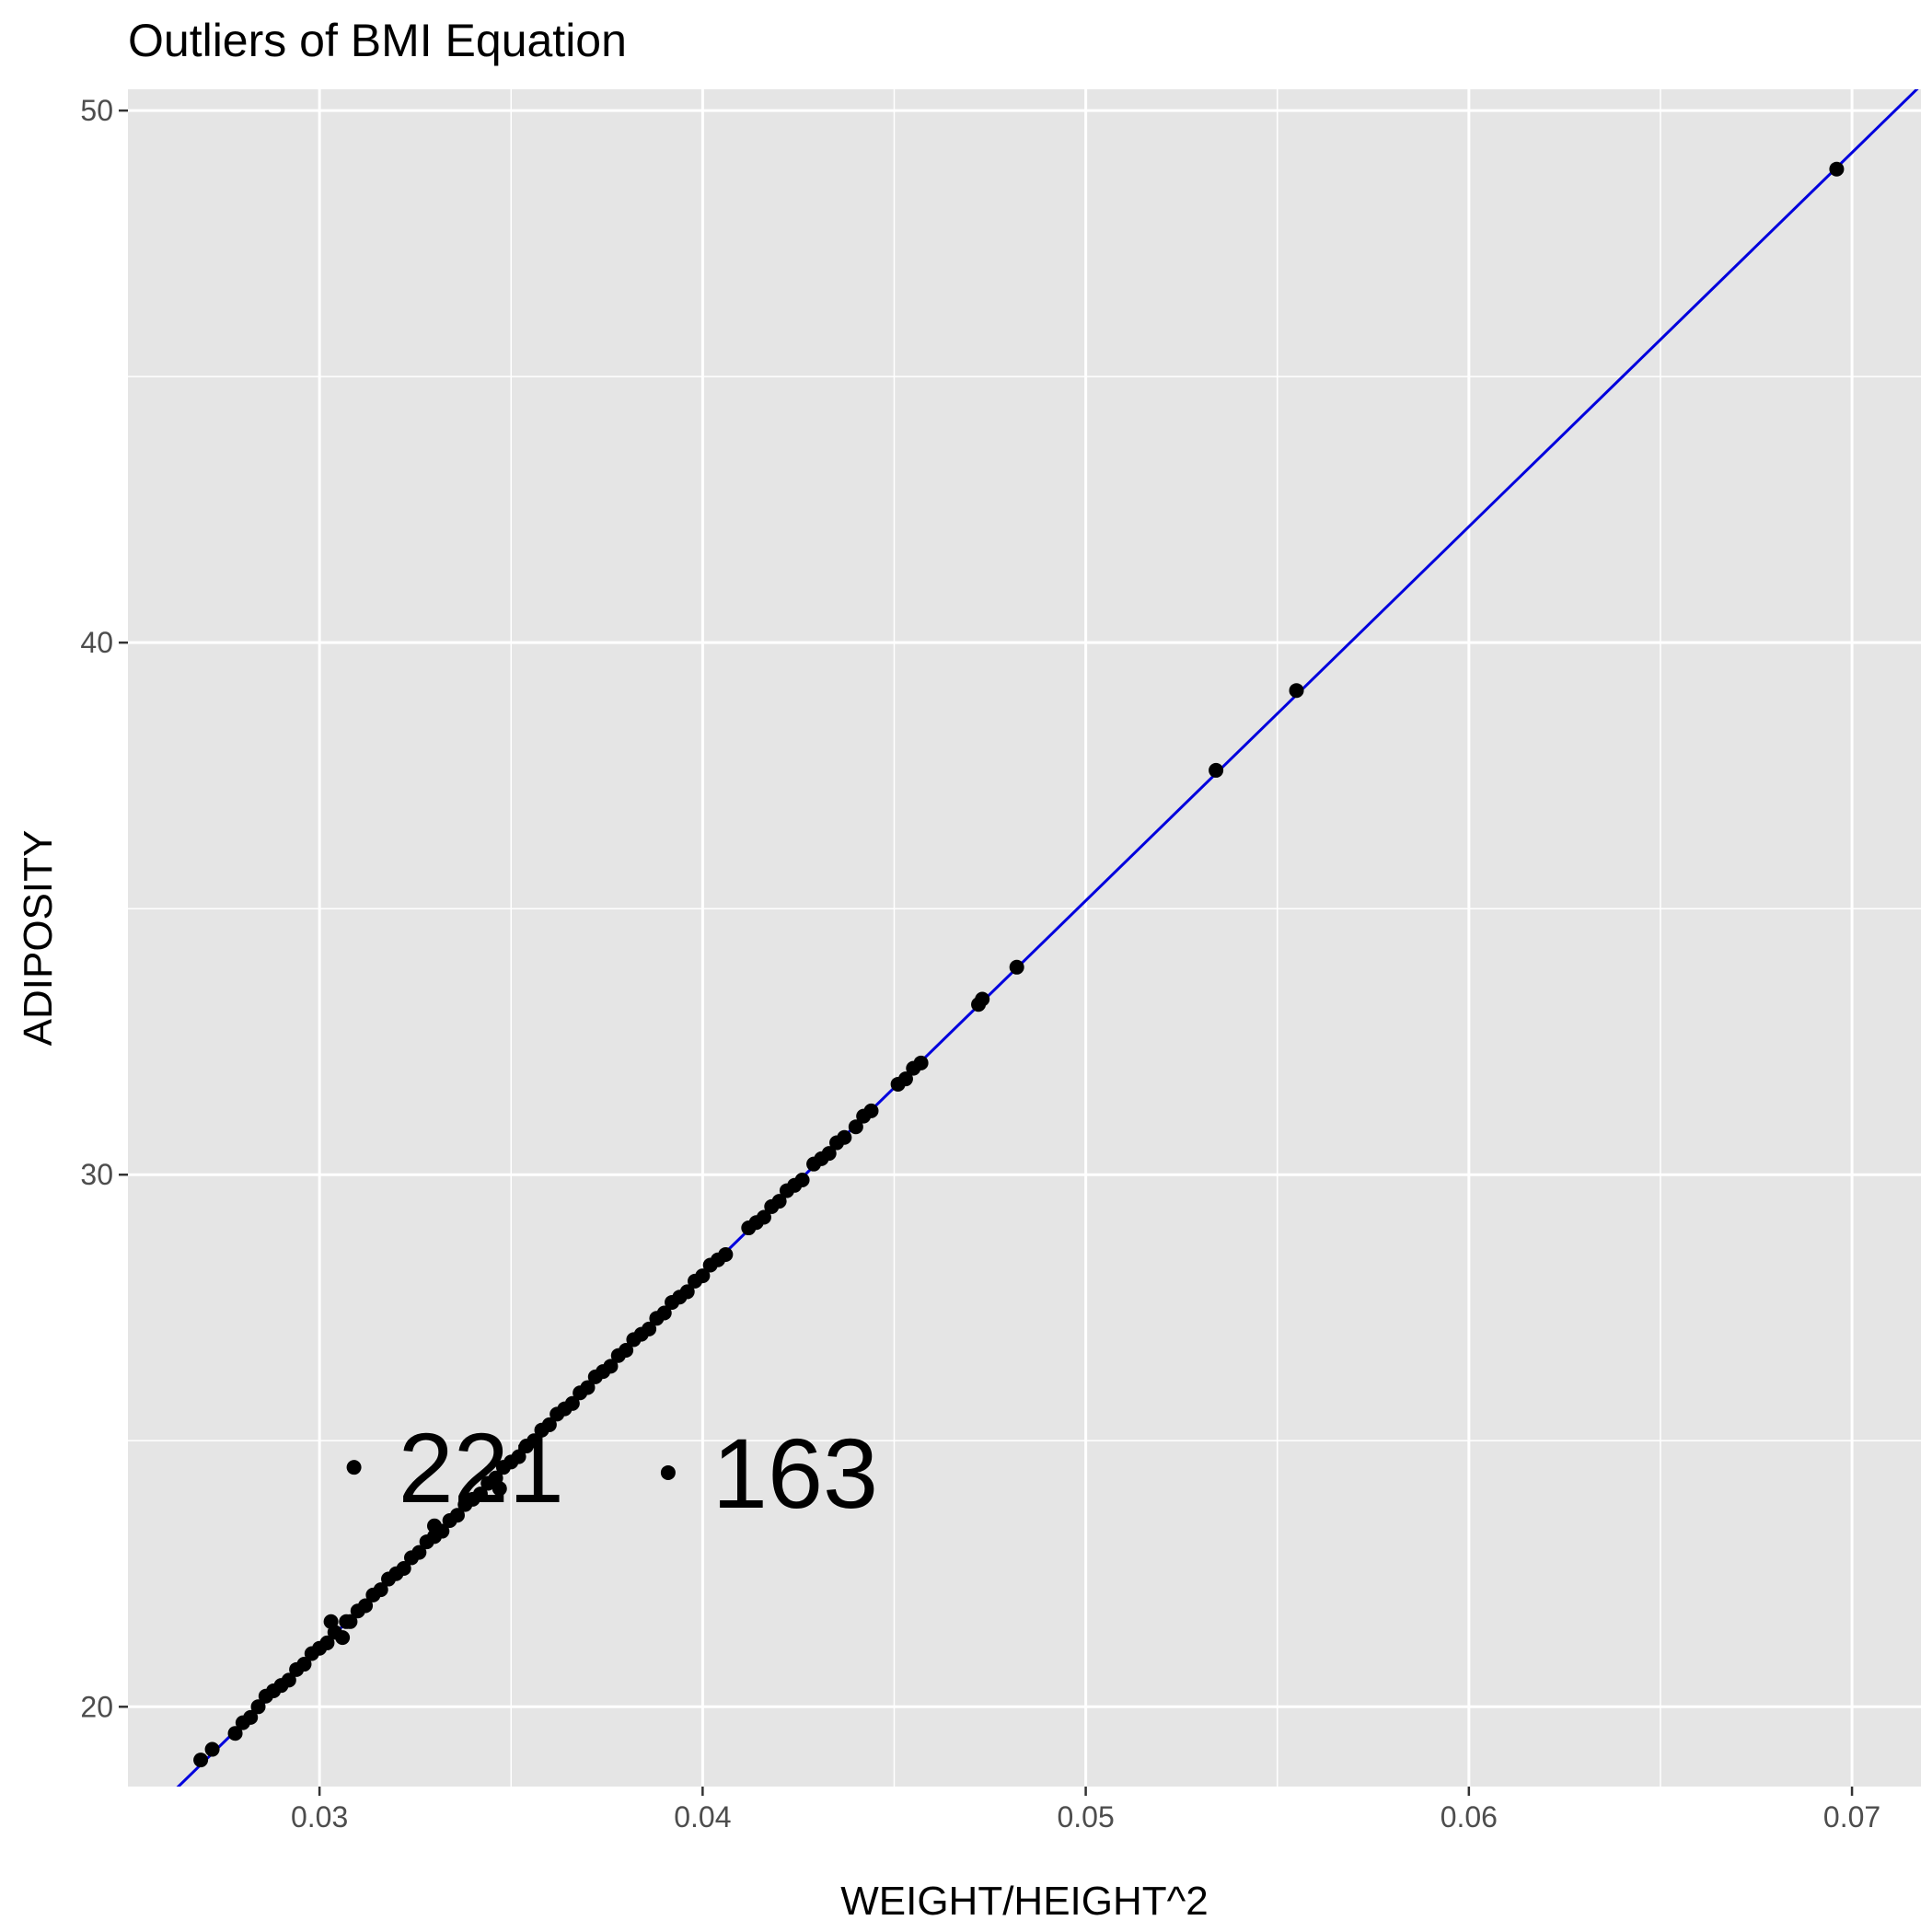 The height and width of the screenshot is (1932, 1932). Describe the element at coordinates (38, 939) in the screenshot. I see `y-axis-title: ADIPOSITY` at that location.